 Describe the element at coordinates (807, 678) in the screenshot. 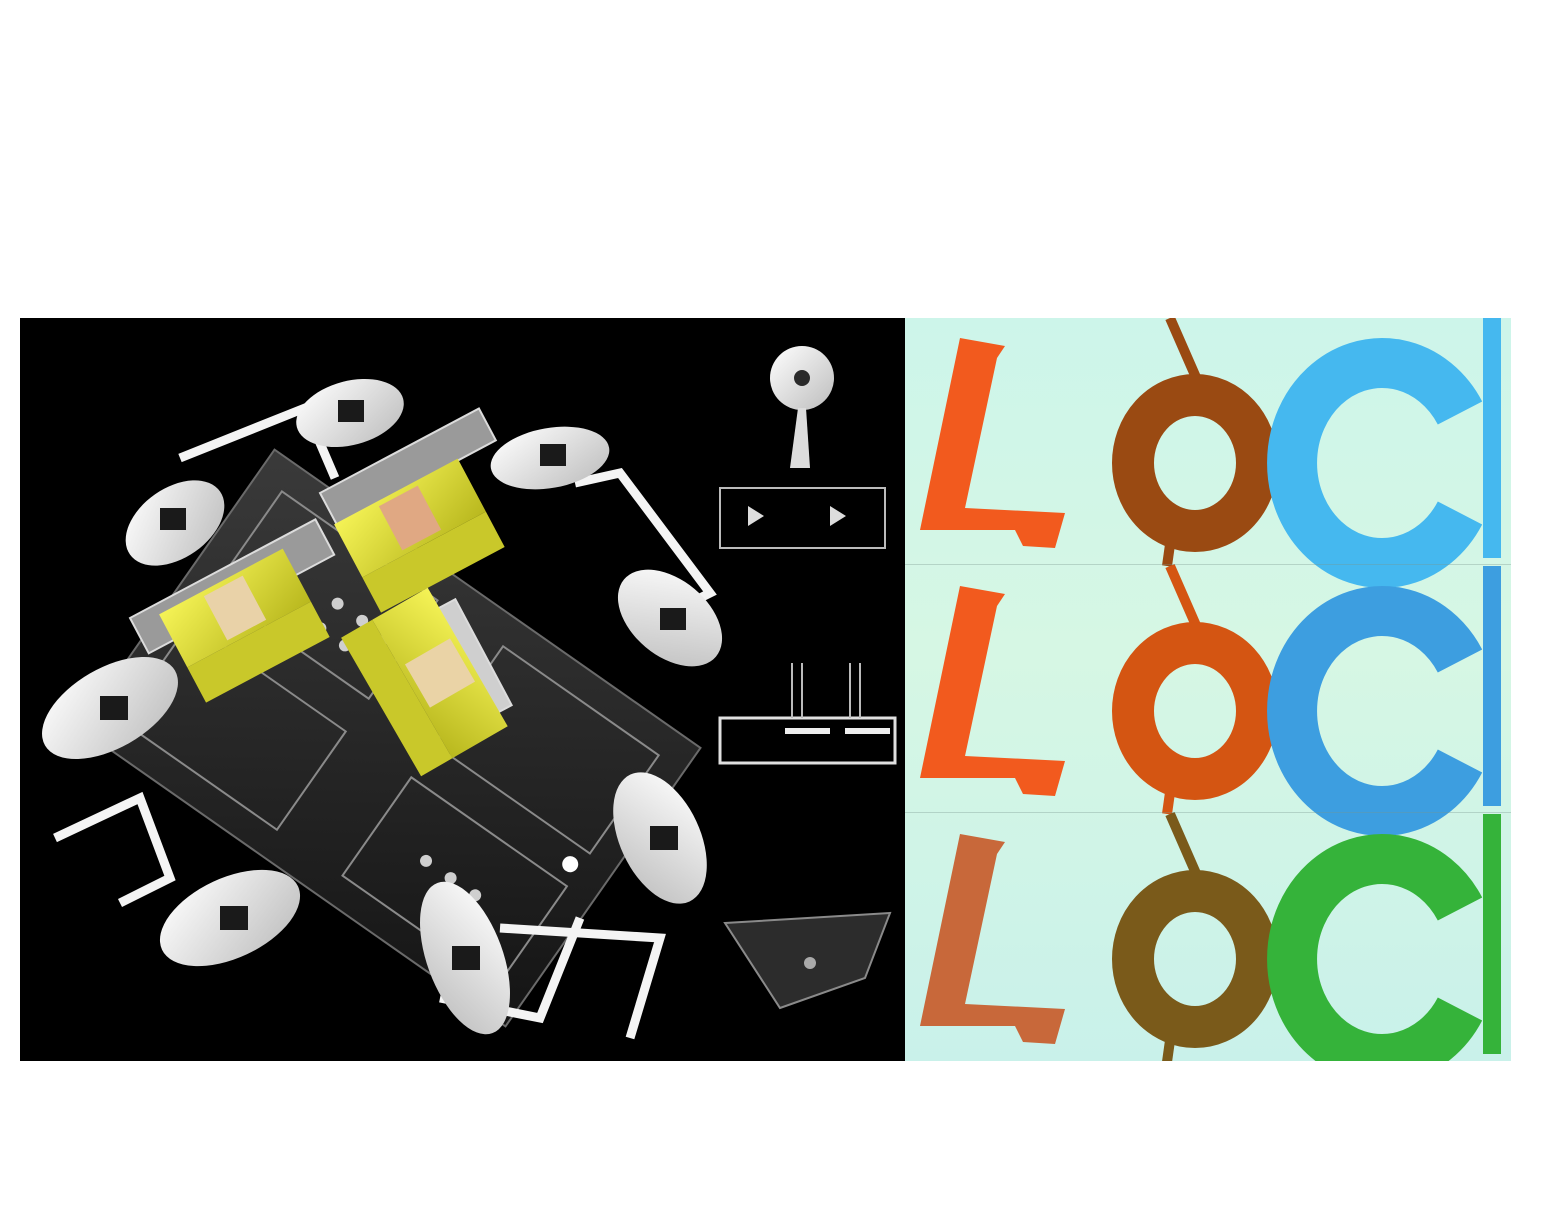

I see `component-insets` at that location.